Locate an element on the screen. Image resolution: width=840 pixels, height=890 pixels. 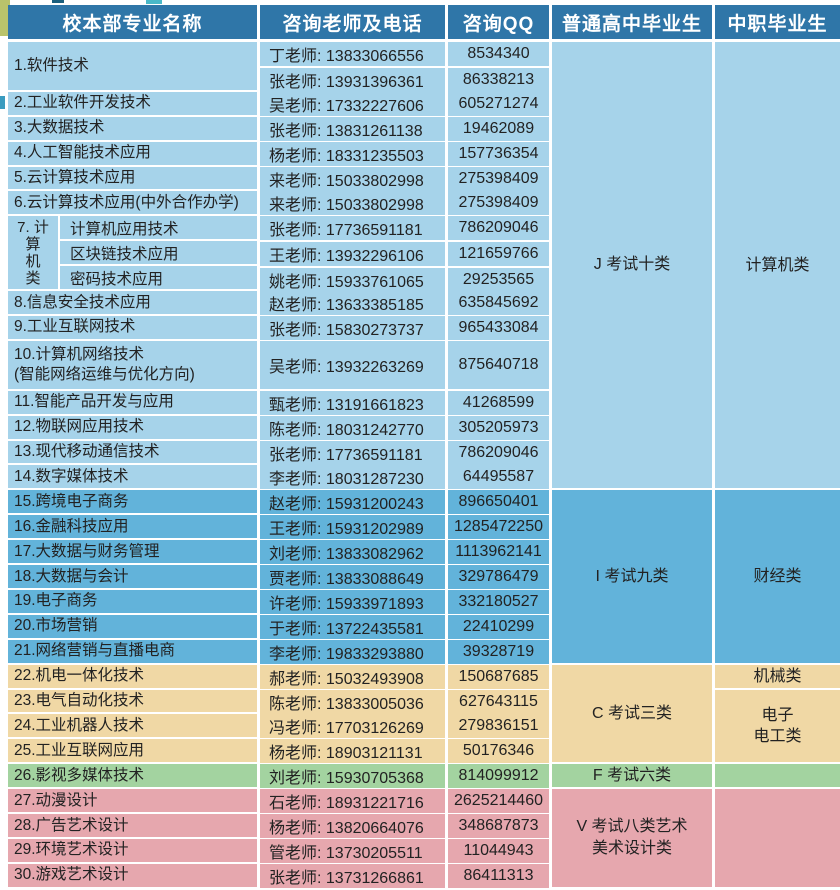
sub-majors-column: 计算机应用技术 区块链技术应用 密码技术应用 is located at coordinates (158, 253).